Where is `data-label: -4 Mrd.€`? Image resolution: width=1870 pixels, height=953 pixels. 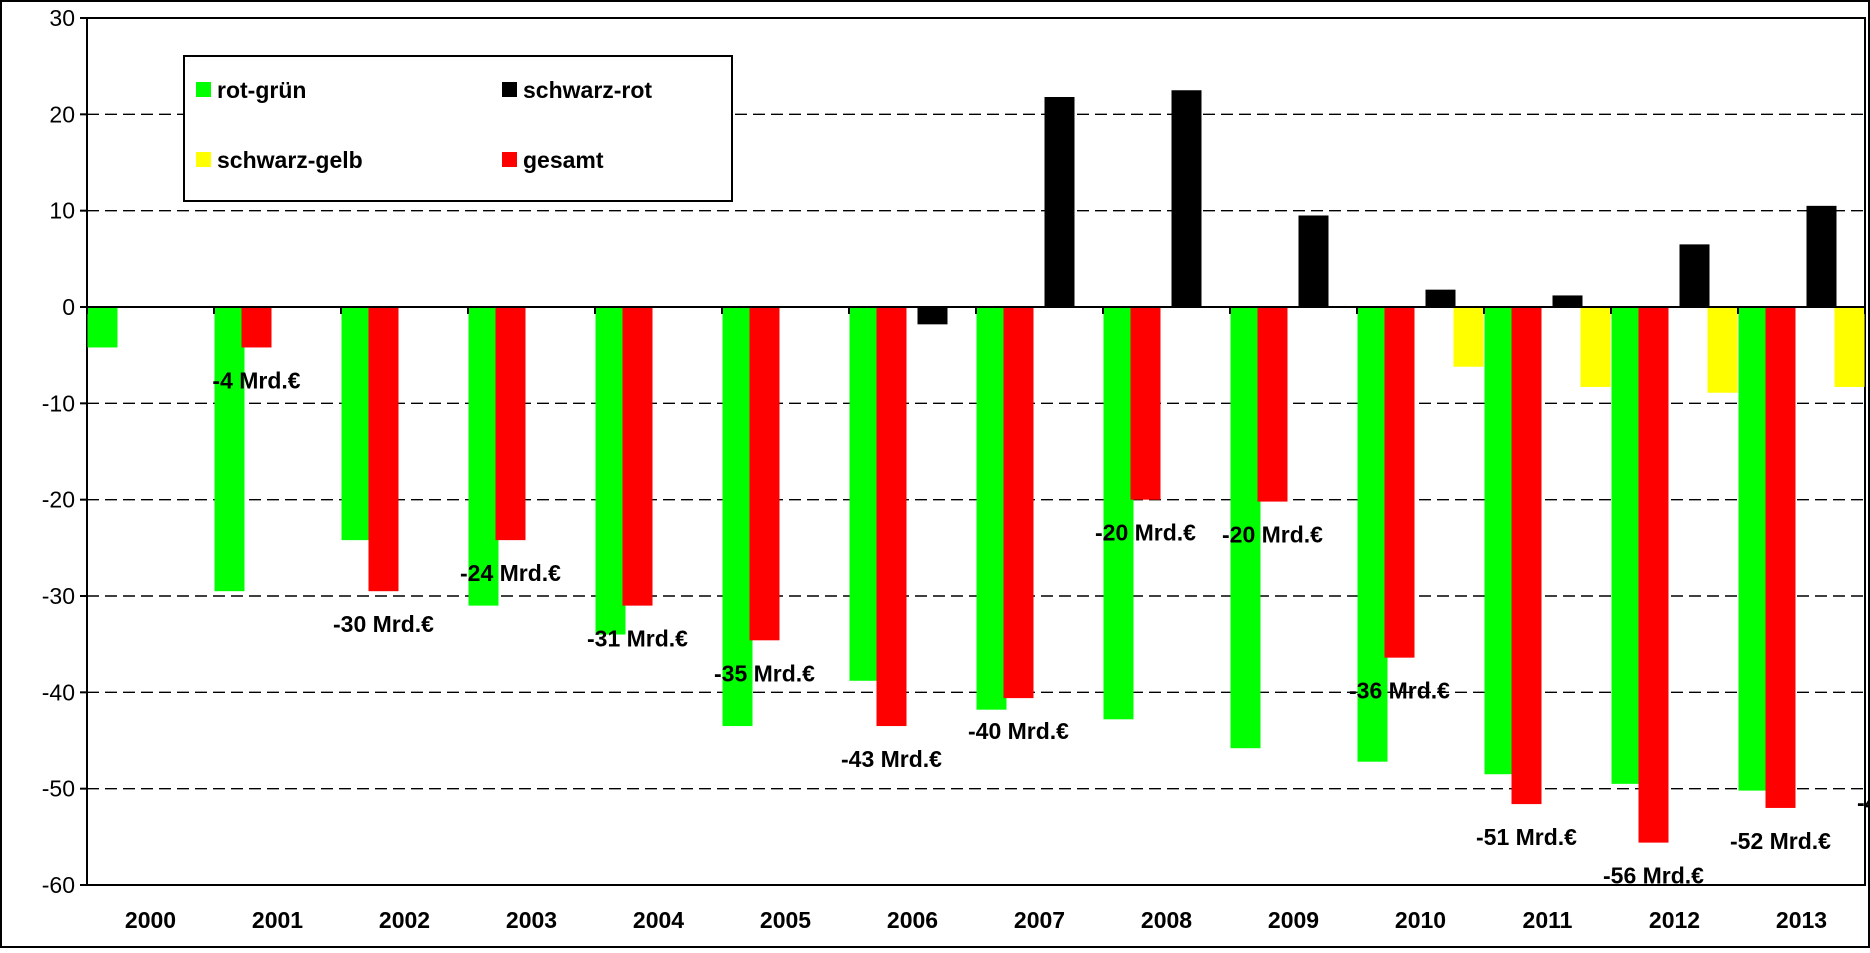 data-label: -4 Mrd.€ is located at coordinates (256, 380).